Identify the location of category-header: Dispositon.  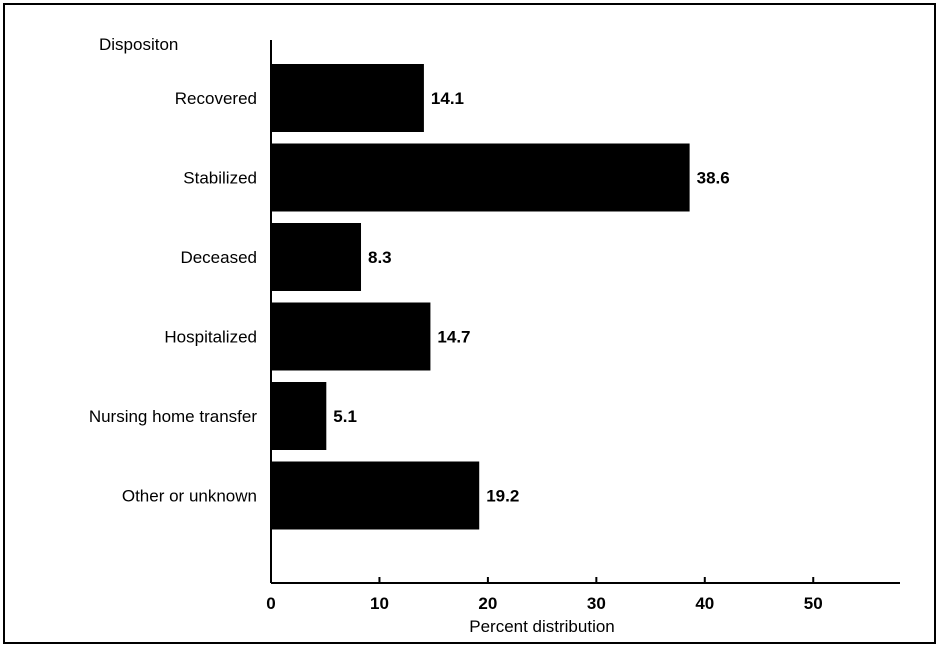
(138, 44).